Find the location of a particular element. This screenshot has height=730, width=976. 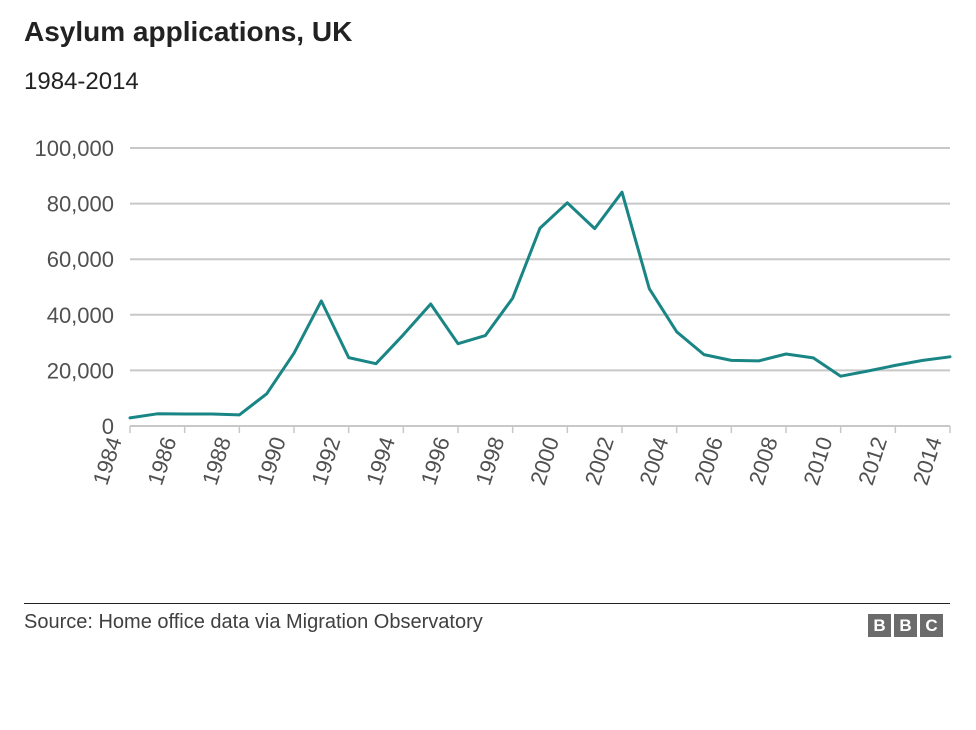

x-tick-label: 2012 is located at coordinates (872, 461).